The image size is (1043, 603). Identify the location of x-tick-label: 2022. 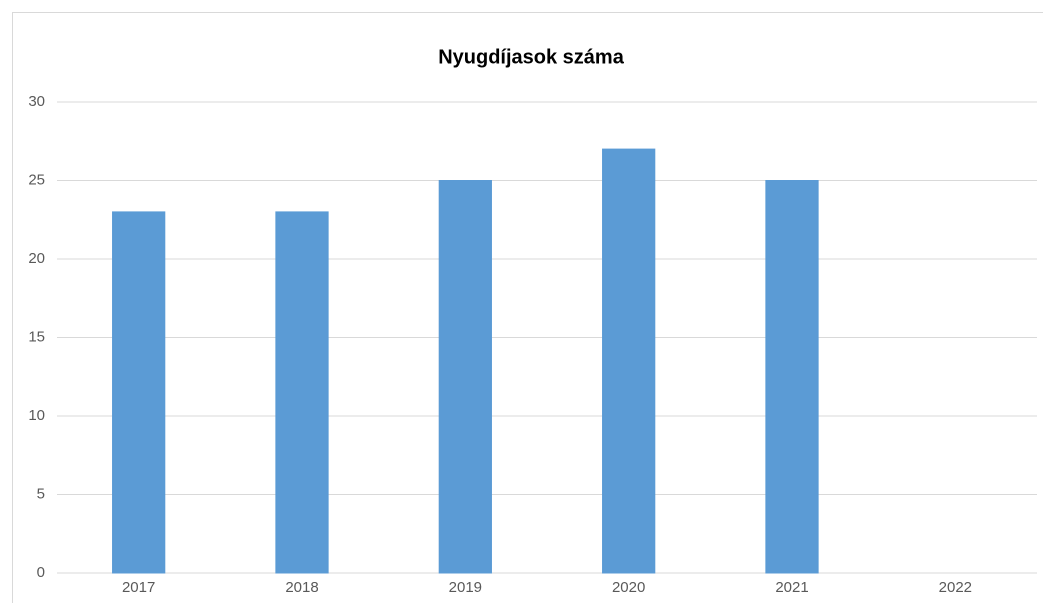
(955, 587).